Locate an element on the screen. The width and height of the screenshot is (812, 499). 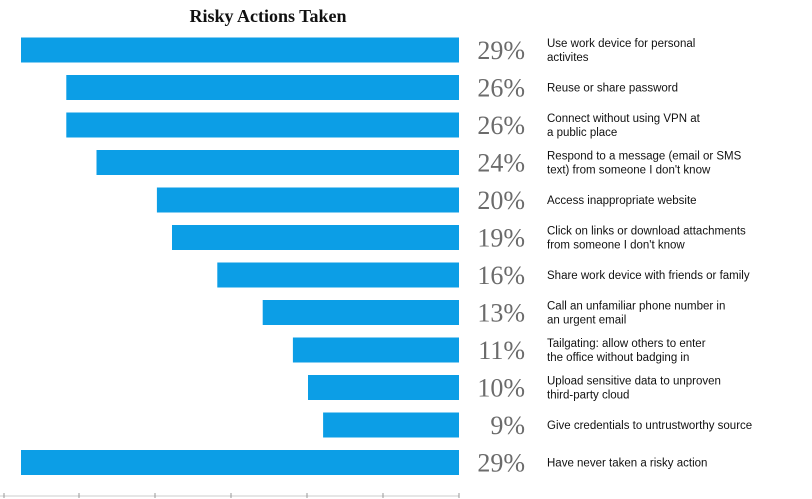
category-label-line: Upload sensitive data to unproven is located at coordinates (634, 382).